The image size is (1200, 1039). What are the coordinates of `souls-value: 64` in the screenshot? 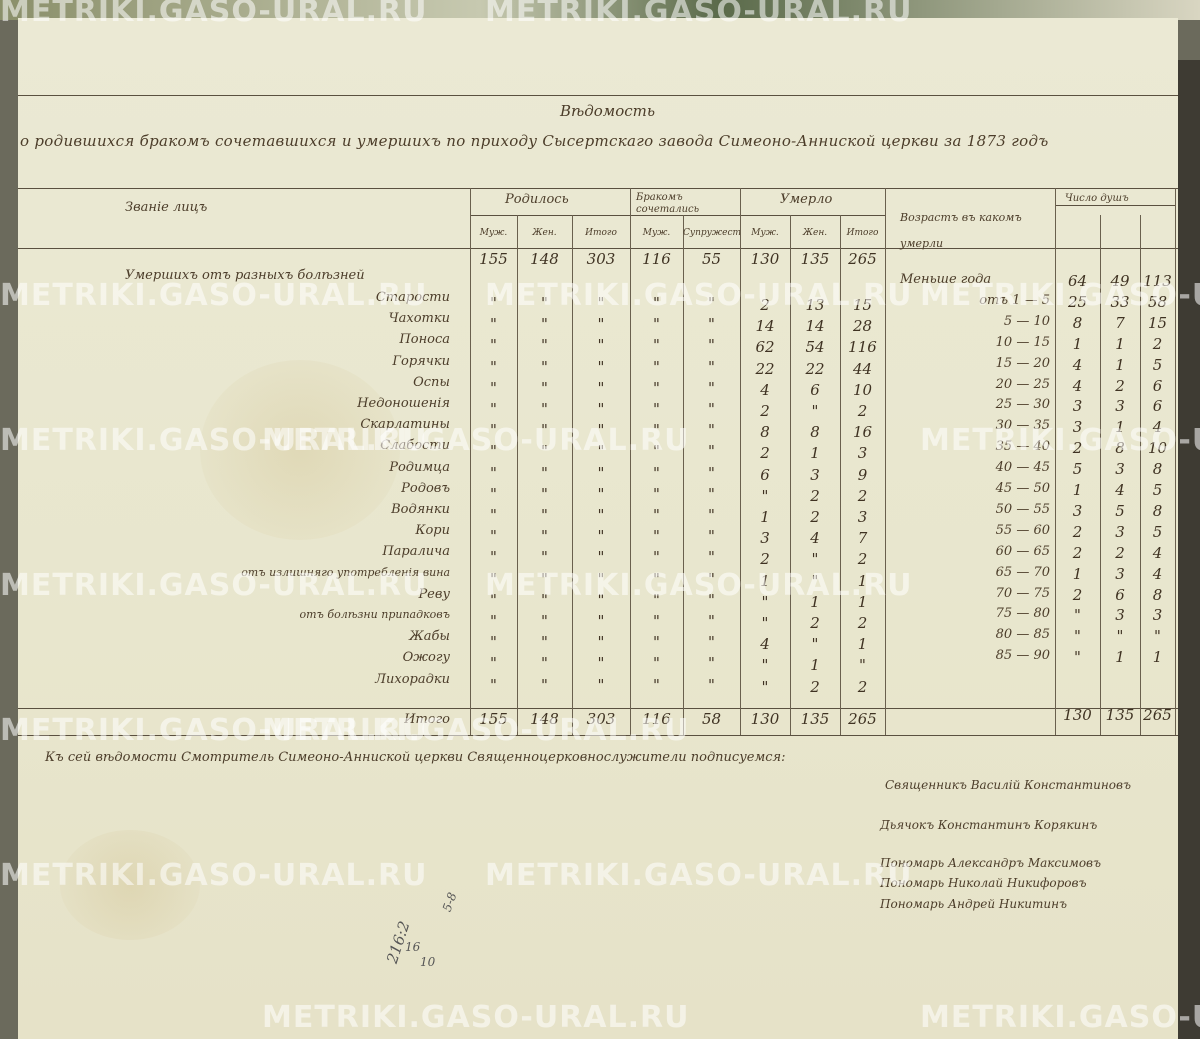 It's located at (1077, 281).